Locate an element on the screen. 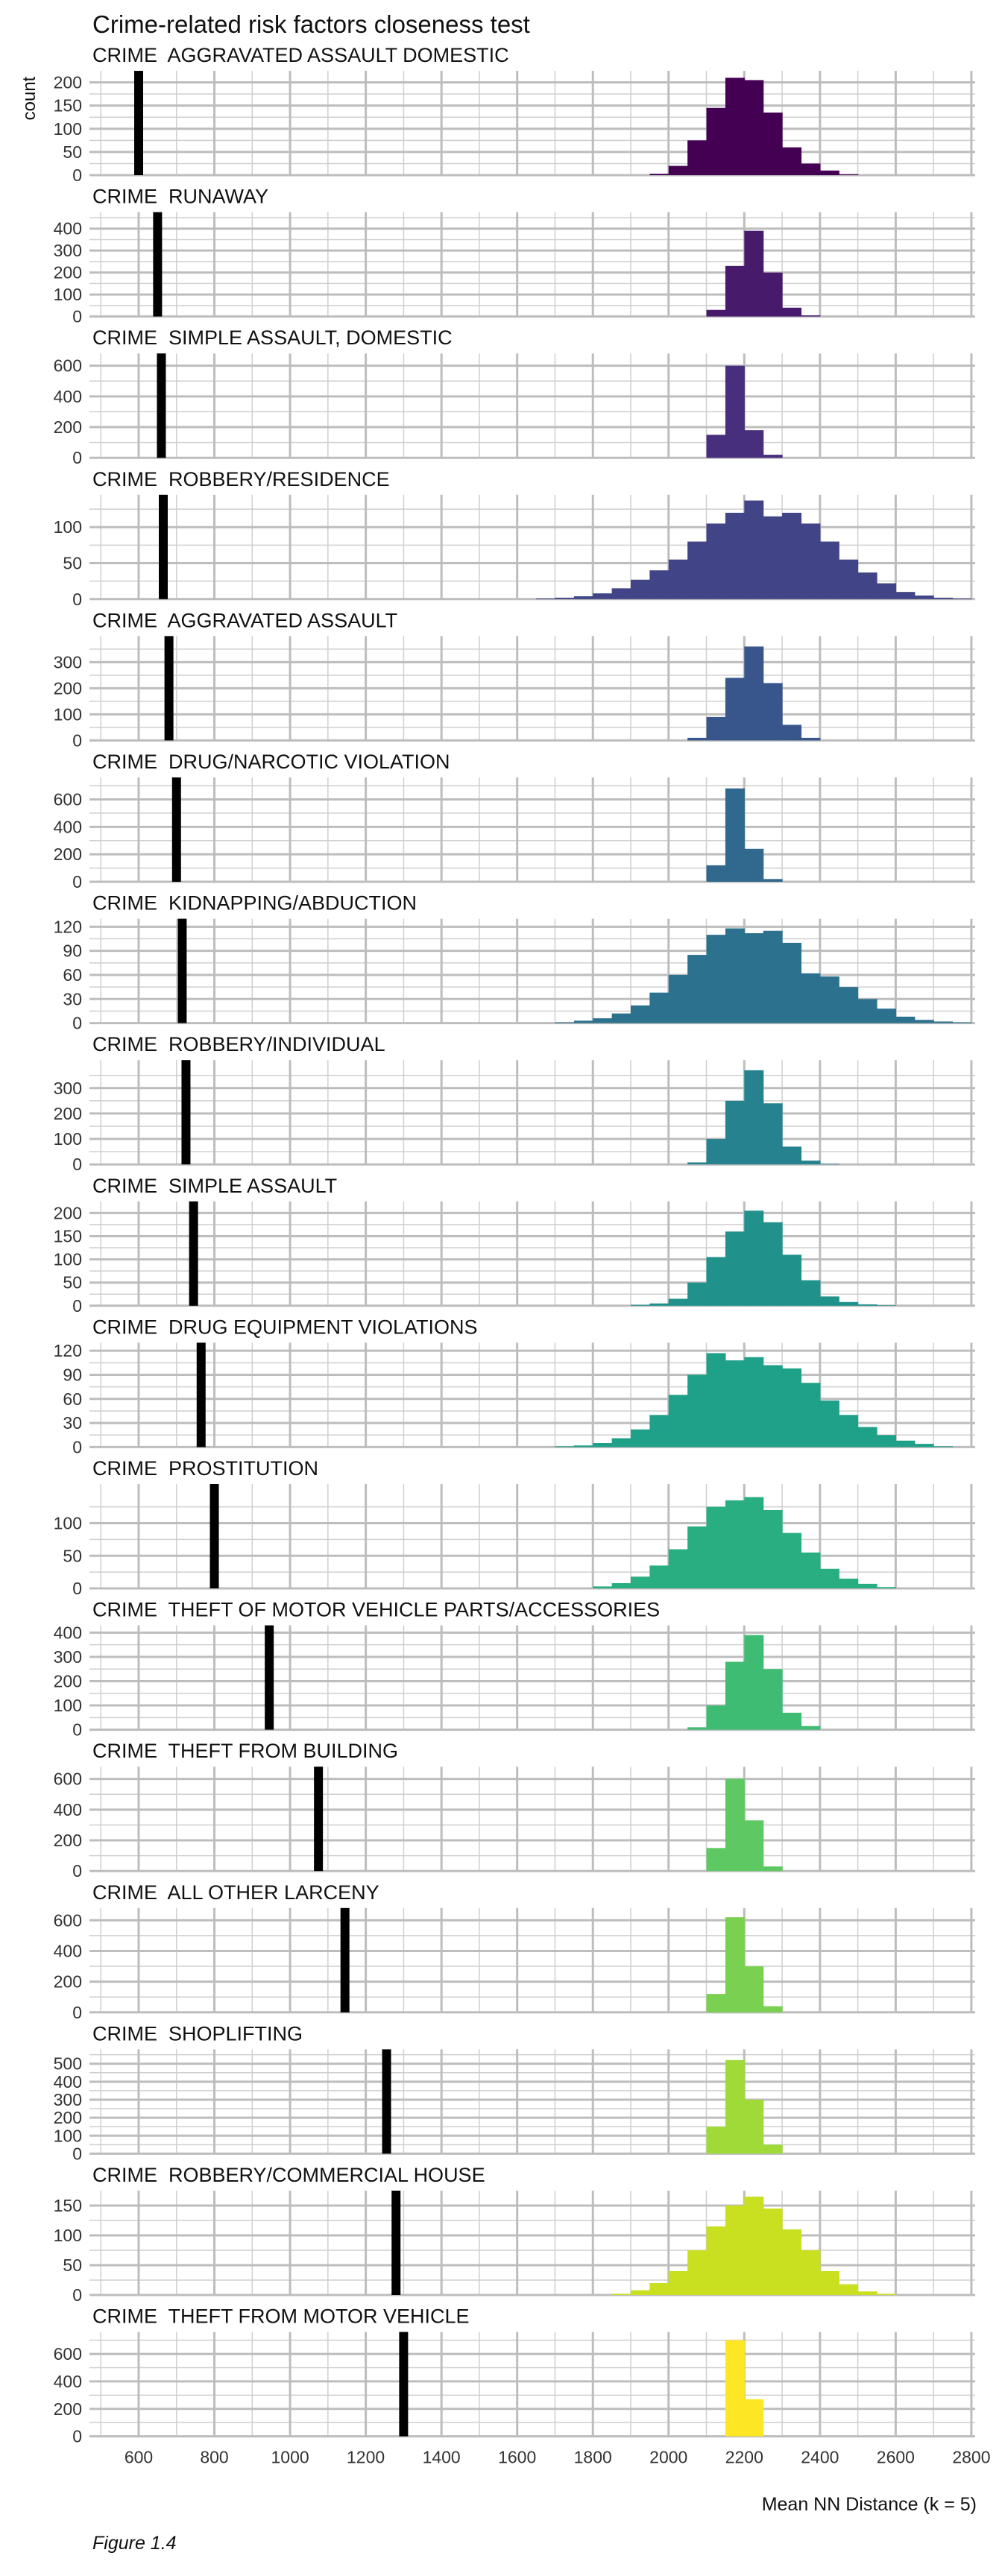 The height and width of the screenshot is (2576, 1002). panel-label: CRIME DRUG EQUIPMENT VIOLATIONS is located at coordinates (285, 1327).